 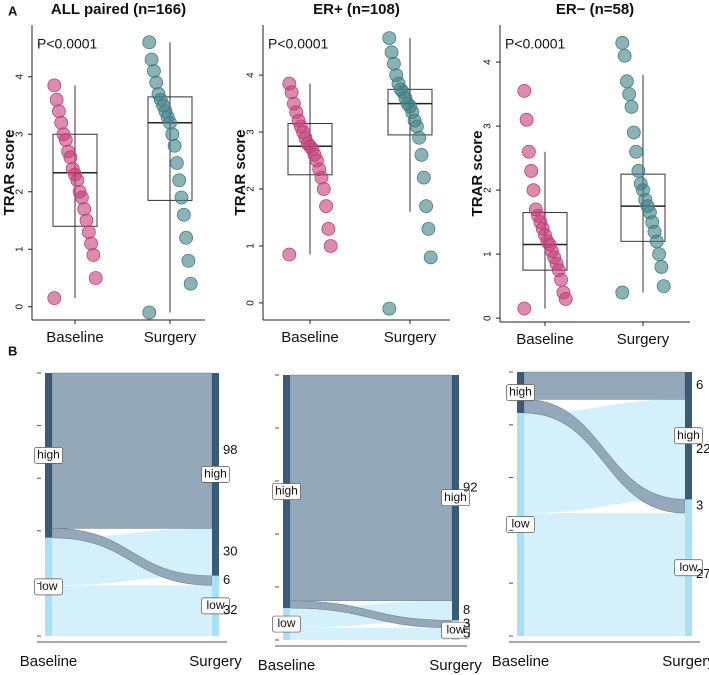 I want to click on chart-title: ALL paired (n=166), so click(x=118, y=9).